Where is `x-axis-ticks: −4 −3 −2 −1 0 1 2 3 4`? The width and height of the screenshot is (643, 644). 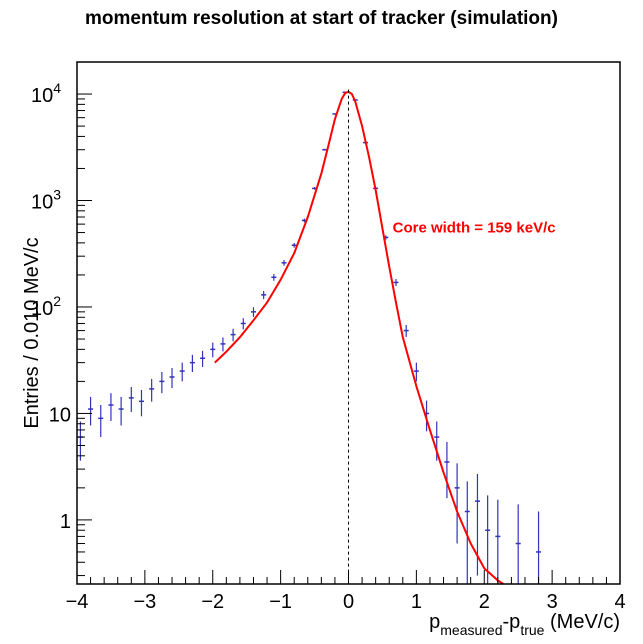
x-axis-ticks: −4 −3 −2 −1 0 1 2 3 4 is located at coordinates (346, 591).